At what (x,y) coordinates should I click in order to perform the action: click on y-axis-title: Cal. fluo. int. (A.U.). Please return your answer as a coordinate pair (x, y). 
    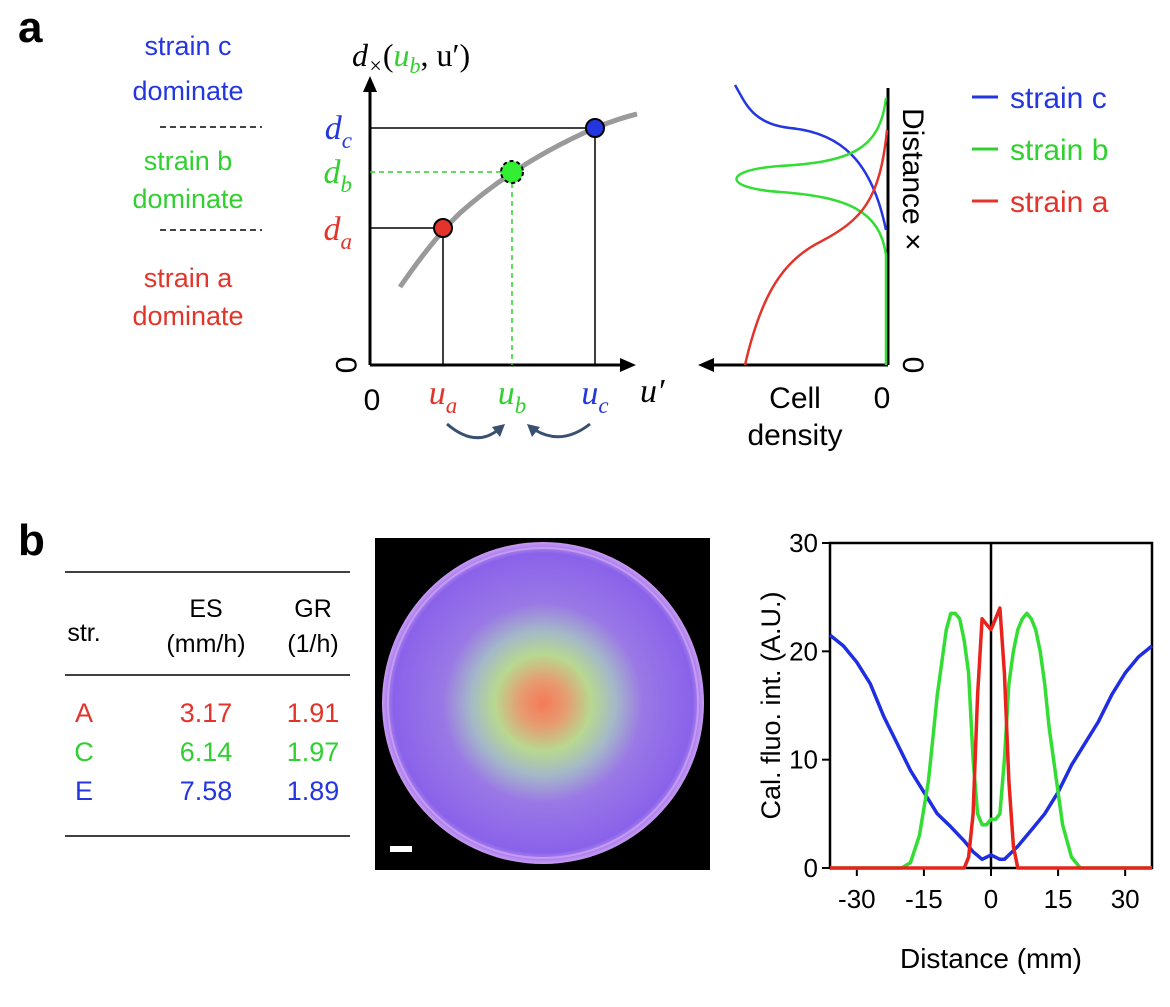
    Looking at the image, I should click on (771, 705).